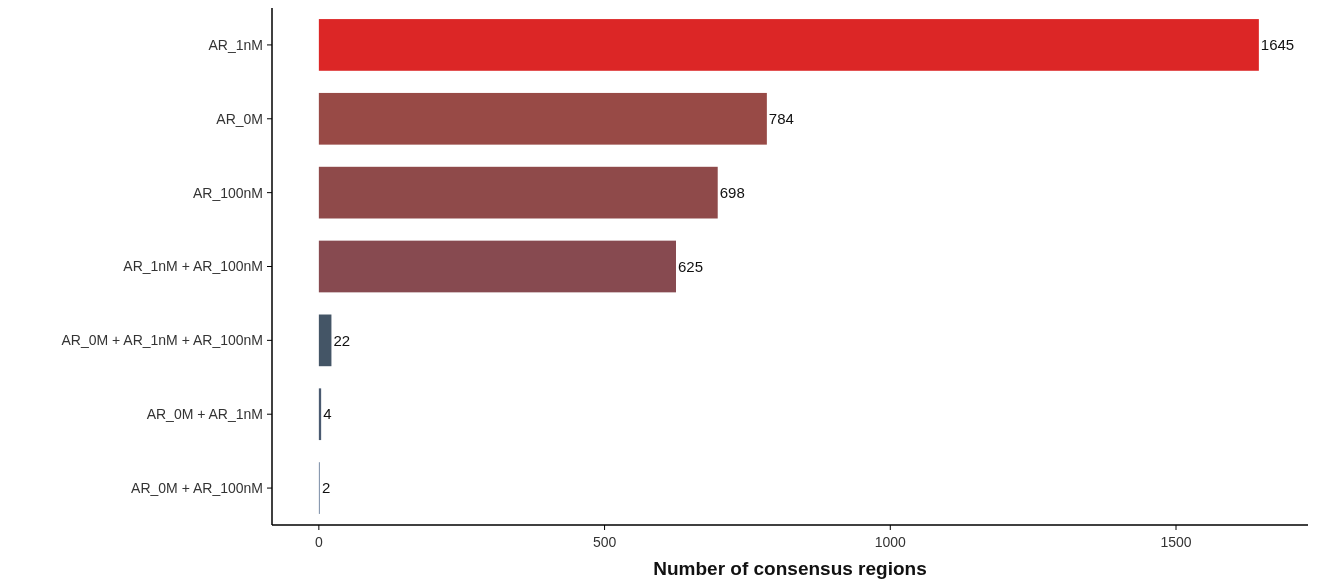  I want to click on x-tick-label: 1000, so click(890, 542).